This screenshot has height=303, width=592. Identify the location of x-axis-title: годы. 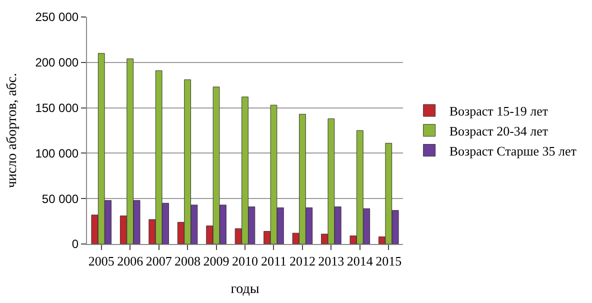
(245, 289).